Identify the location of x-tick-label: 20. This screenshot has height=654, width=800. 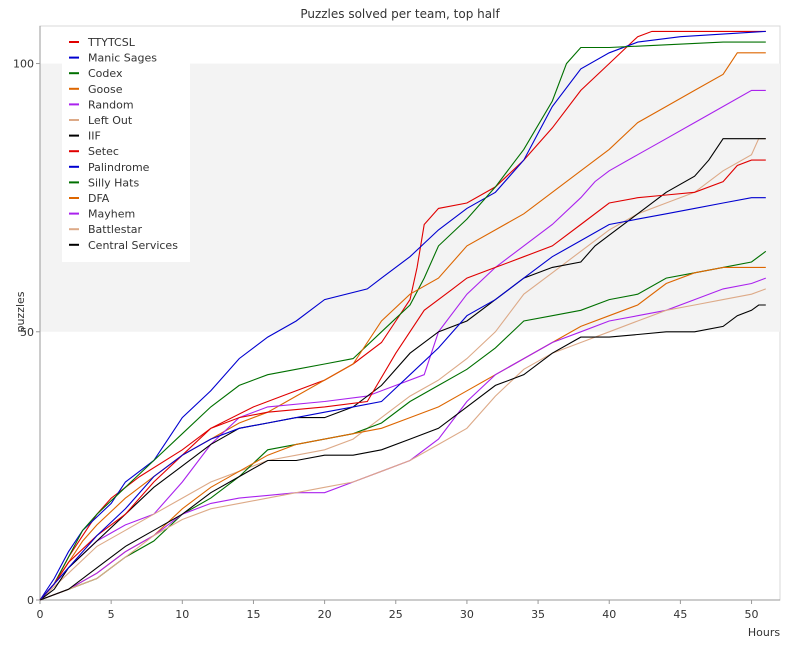
(325, 614).